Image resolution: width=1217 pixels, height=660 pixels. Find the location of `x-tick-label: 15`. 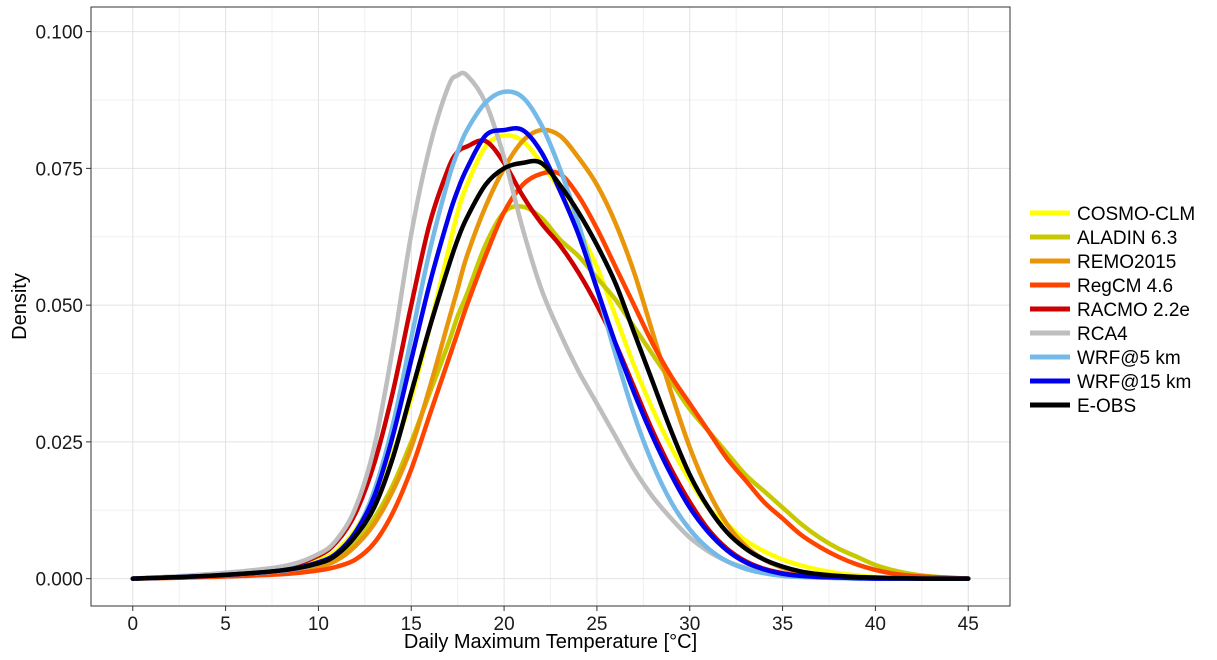

x-tick-label: 15 is located at coordinates (411, 624).